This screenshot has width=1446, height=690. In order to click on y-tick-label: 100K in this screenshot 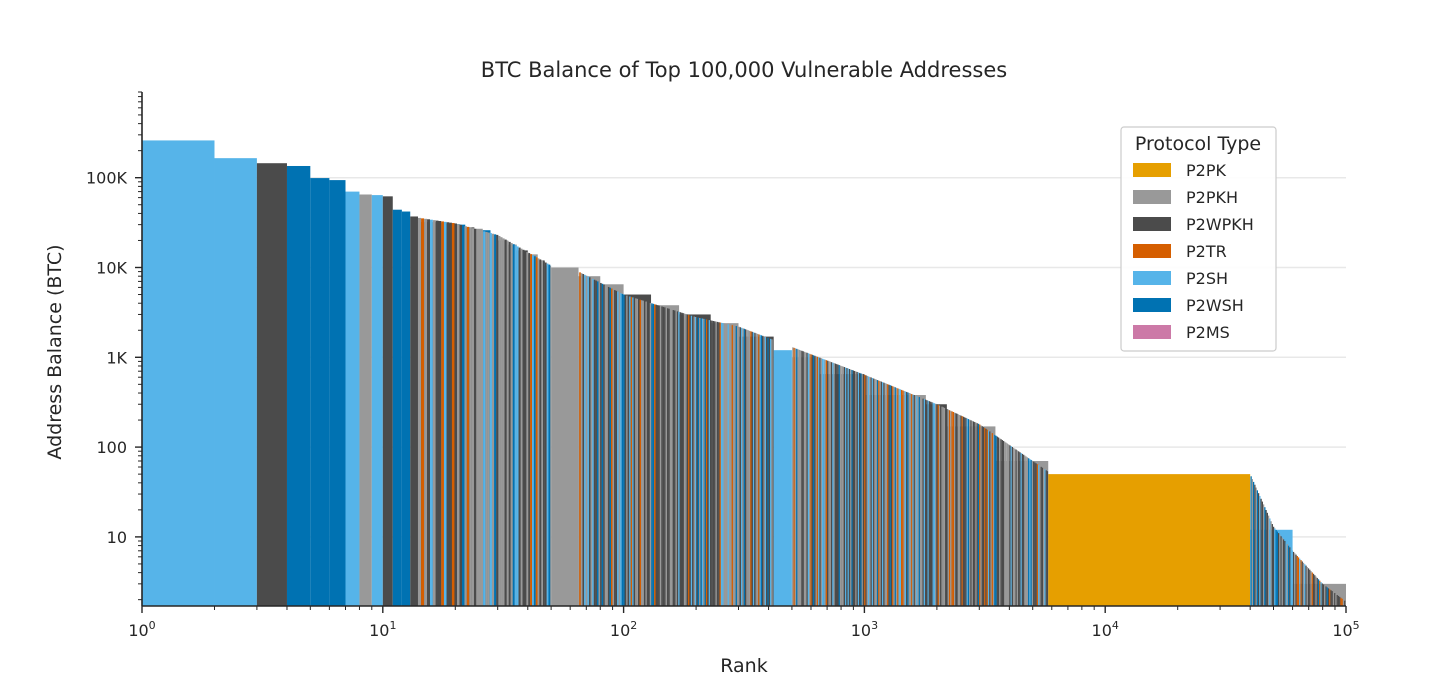, I will do `click(107, 178)`.